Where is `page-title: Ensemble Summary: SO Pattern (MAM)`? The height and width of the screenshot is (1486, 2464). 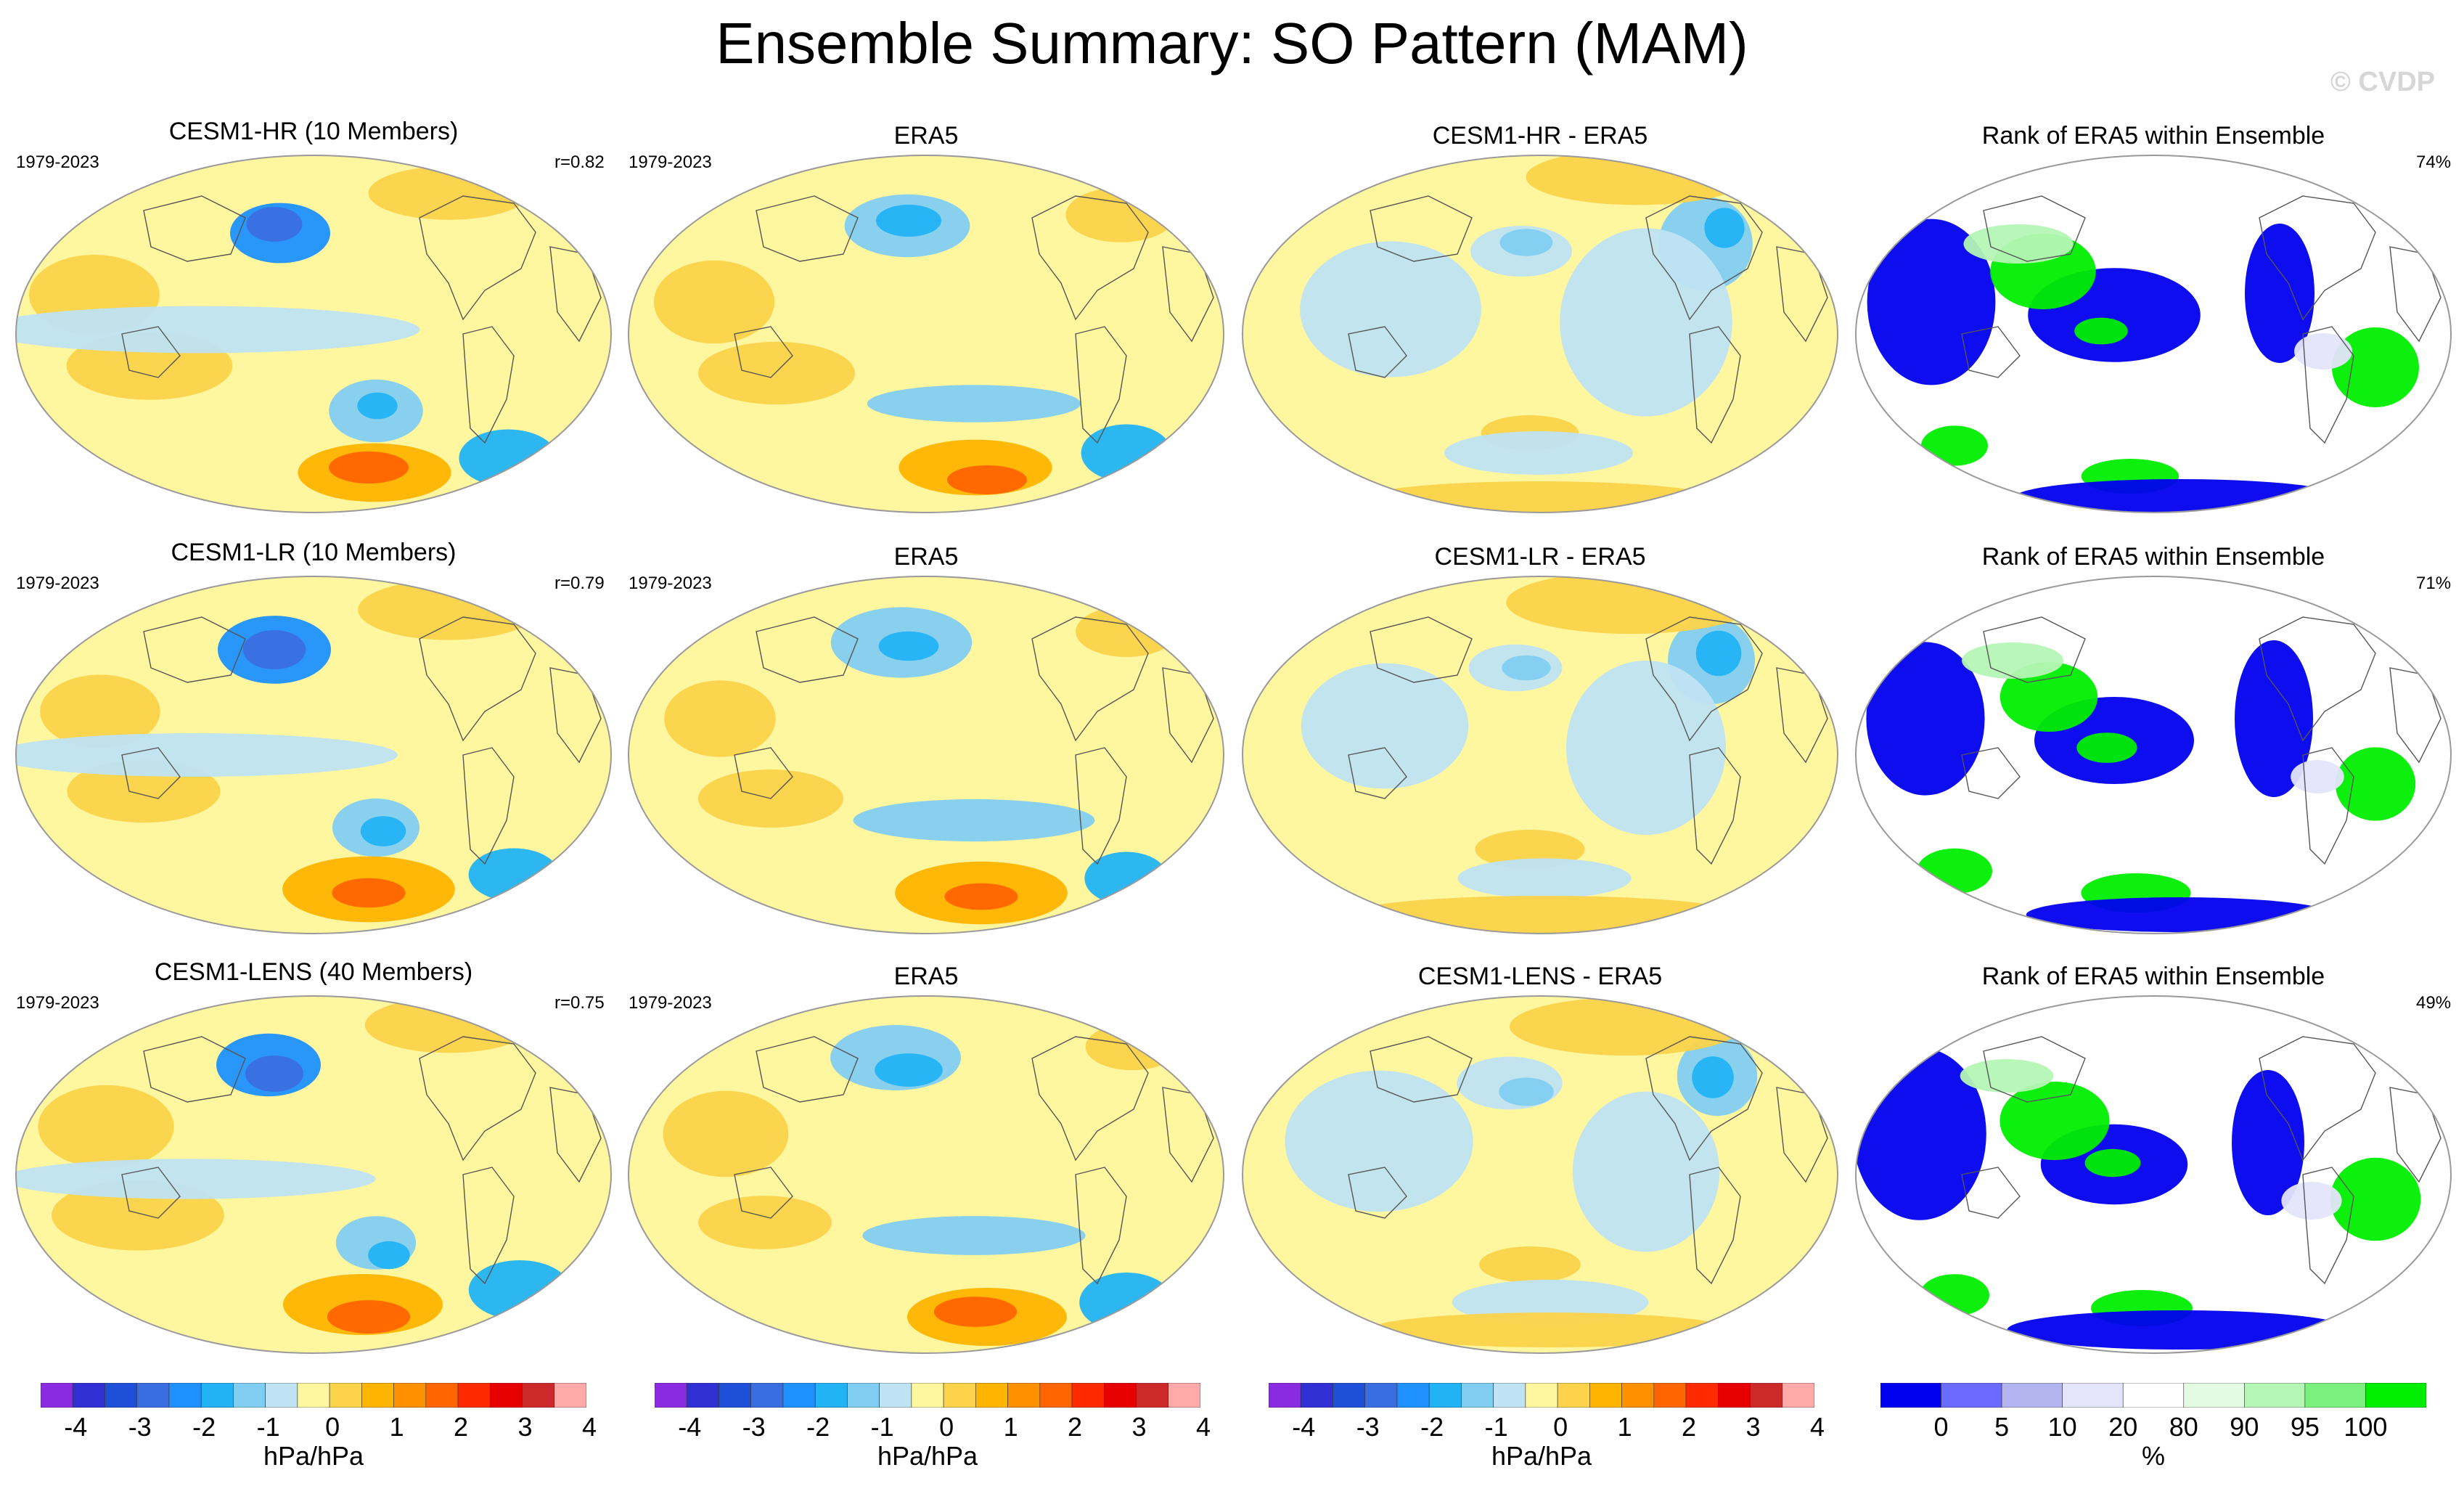 page-title: Ensemble Summary: SO Pattern (MAM) is located at coordinates (1232, 43).